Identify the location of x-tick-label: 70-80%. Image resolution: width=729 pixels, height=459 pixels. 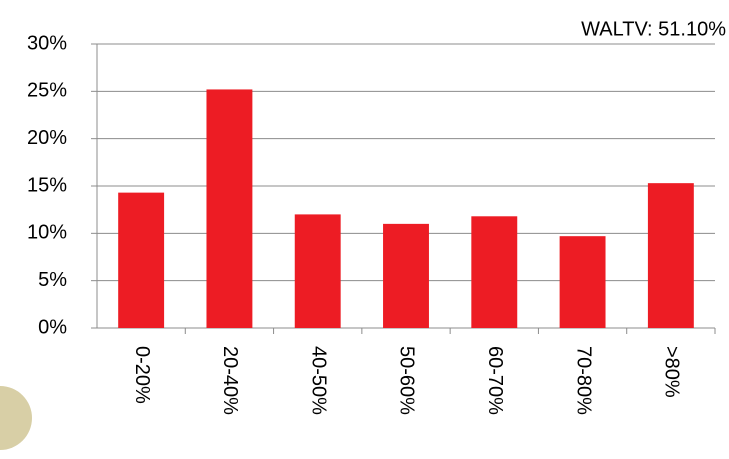
(583, 380).